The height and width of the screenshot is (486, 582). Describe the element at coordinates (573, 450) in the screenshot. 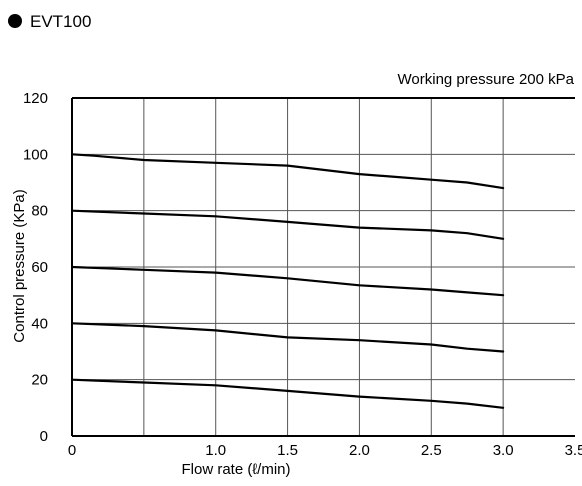

I see `x-tick-label: 3.5` at that location.